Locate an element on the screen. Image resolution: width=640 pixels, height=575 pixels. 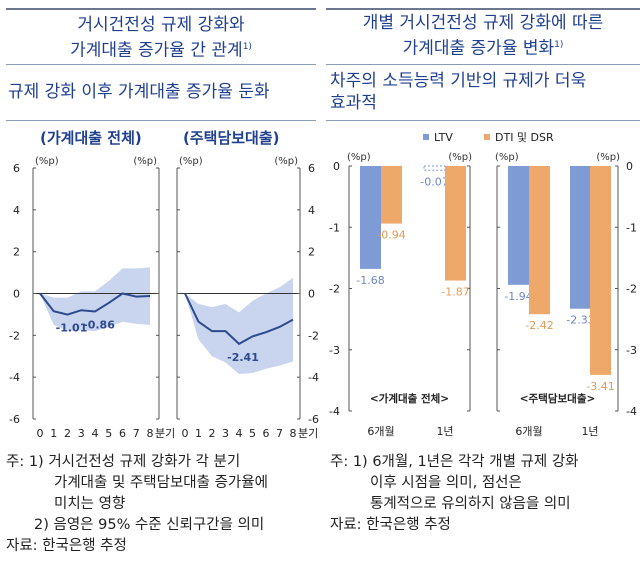
data-label: -2.41 is located at coordinates (243, 357).